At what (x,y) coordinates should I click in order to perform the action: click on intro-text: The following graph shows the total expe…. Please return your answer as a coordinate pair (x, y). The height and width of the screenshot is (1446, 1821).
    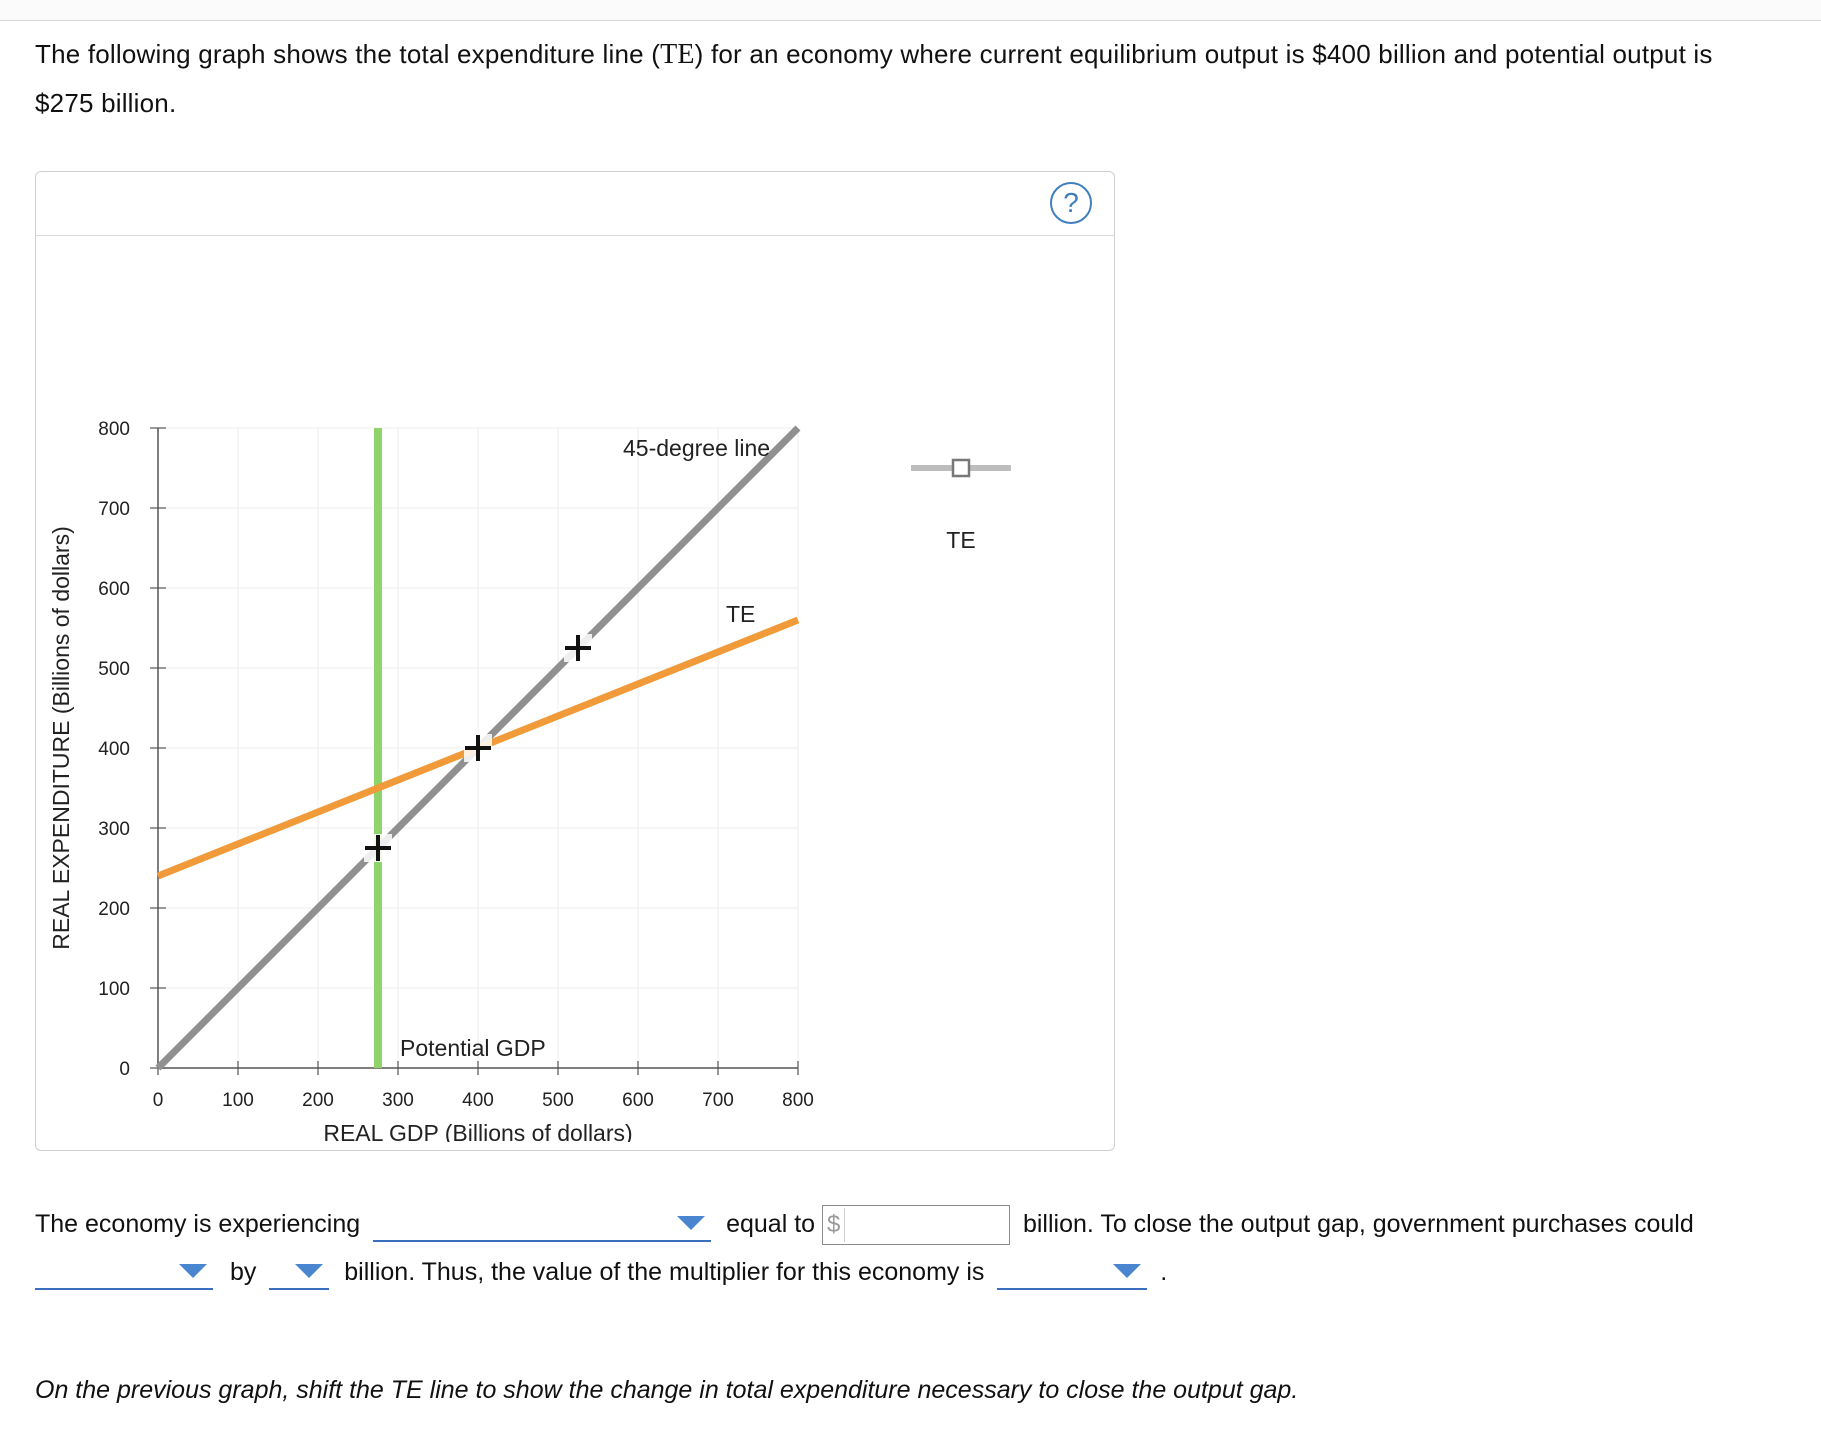
    Looking at the image, I should click on (920, 78).